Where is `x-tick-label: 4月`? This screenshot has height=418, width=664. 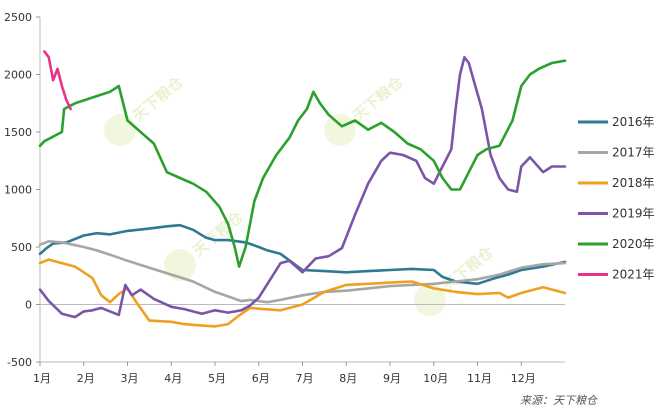 x-tick-label: 4月 is located at coordinates (173, 378).